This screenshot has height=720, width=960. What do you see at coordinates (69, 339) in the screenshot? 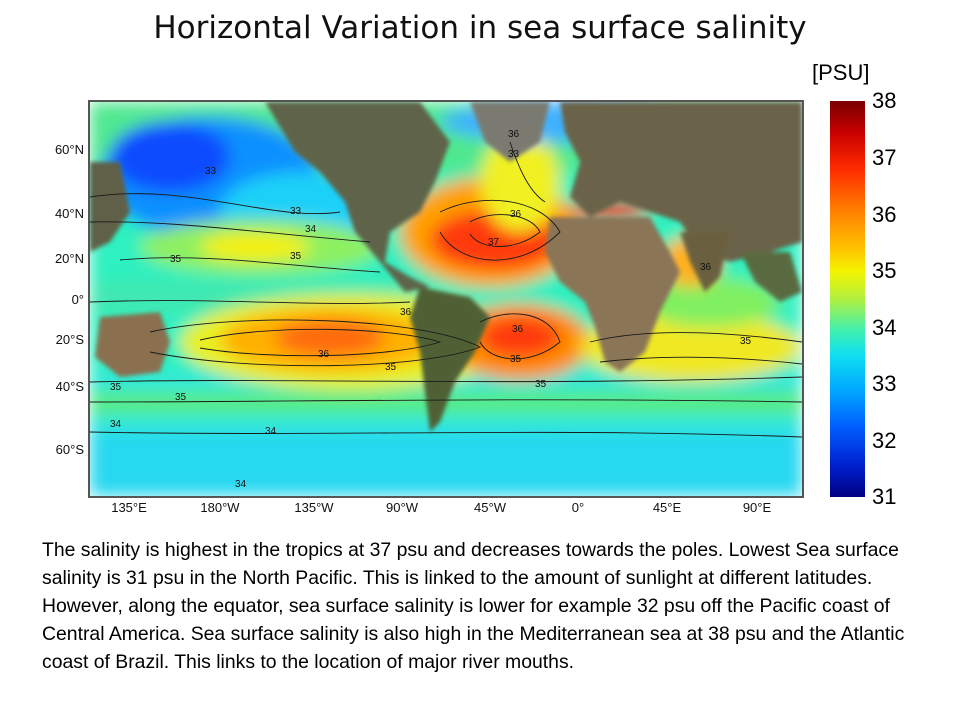
I see `lat-label: 20°S` at bounding box center [69, 339].